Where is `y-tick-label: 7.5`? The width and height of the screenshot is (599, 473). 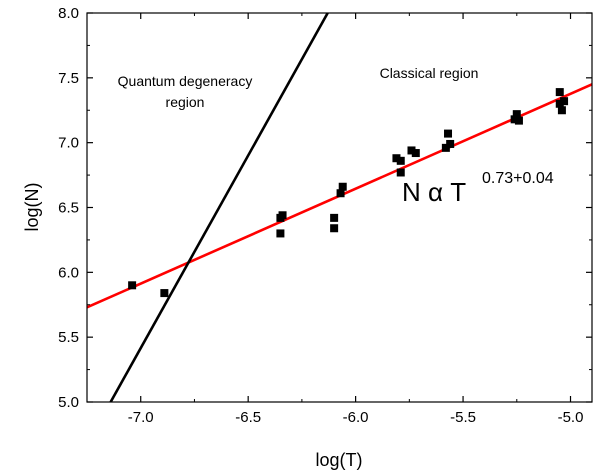 y-tick-label: 7.5 is located at coordinates (68, 78).